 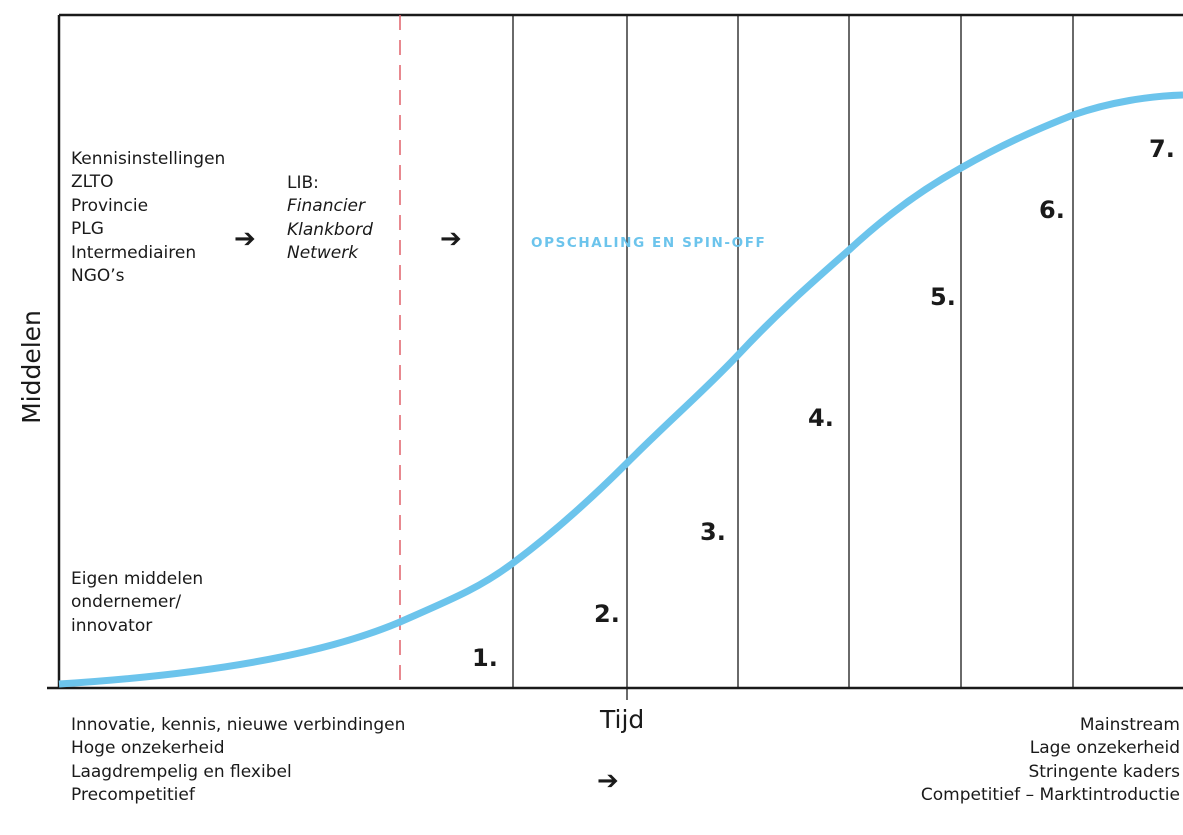 What do you see at coordinates (134, 252) in the screenshot?
I see `stakeholder-item: Intermediairen` at bounding box center [134, 252].